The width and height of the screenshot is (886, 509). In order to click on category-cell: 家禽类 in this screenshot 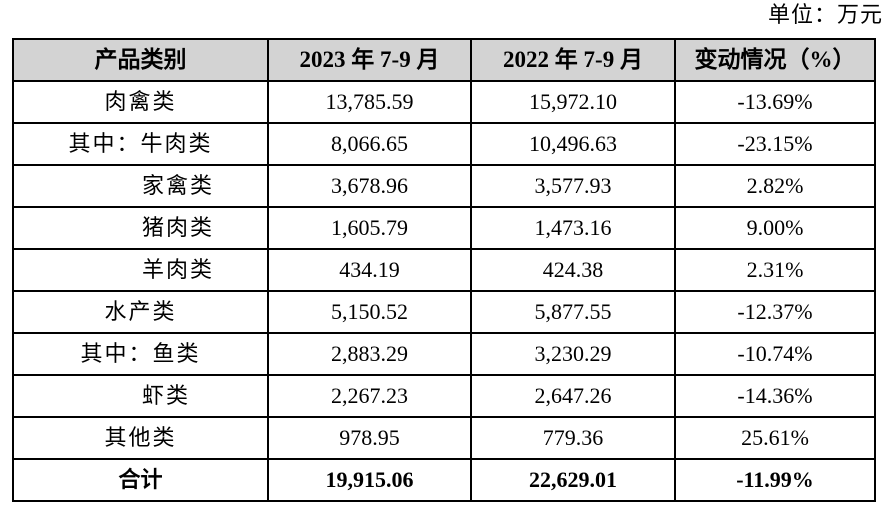, I will do `click(140, 186)`.